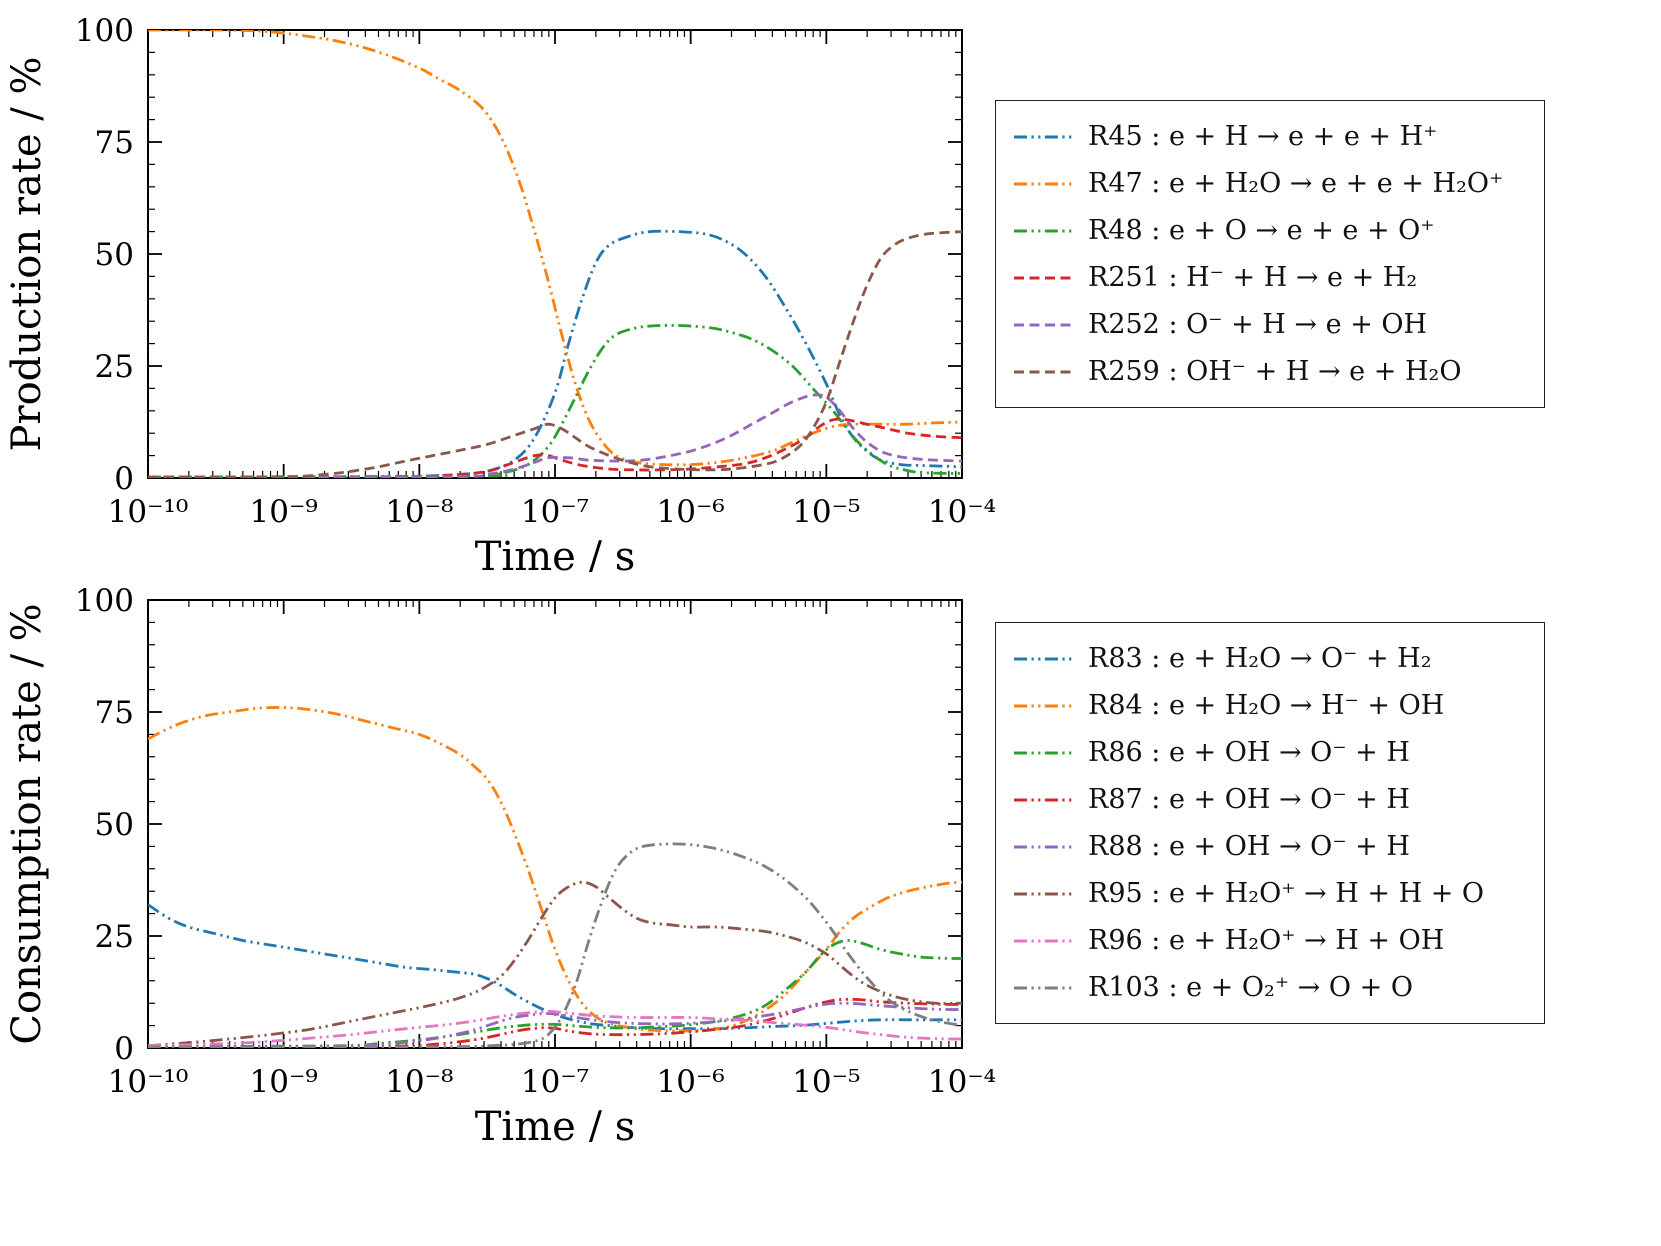 The image size is (1661, 1246). I want to click on legend-item-R95: R95 : e + H₂O⁺ → H + H + O, so click(1270, 893).